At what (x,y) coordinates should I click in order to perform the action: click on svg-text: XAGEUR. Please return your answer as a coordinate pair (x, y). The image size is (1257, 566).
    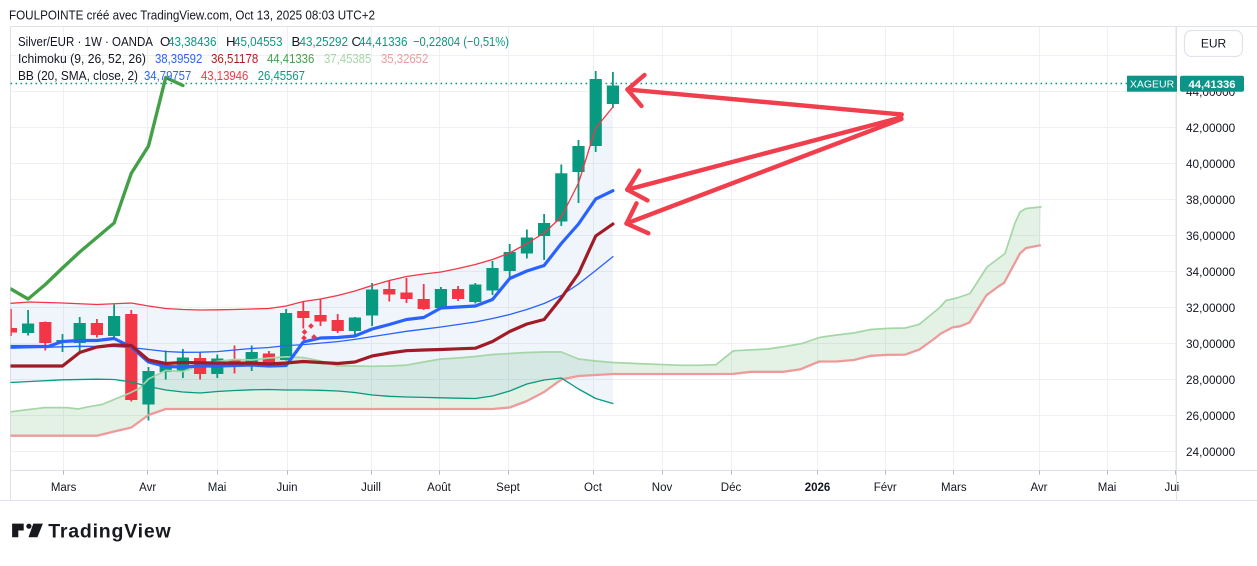
    Looking at the image, I should click on (1152, 85).